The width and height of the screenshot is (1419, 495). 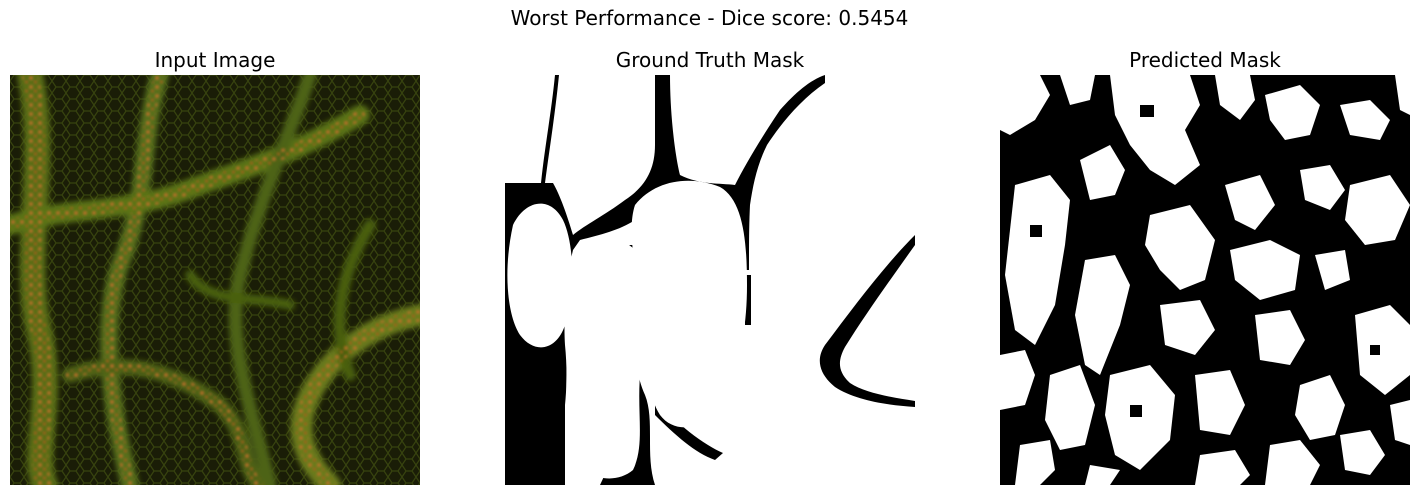 What do you see at coordinates (1205, 60) in the screenshot?
I see `predicted-mask-title: Predicted Mask` at bounding box center [1205, 60].